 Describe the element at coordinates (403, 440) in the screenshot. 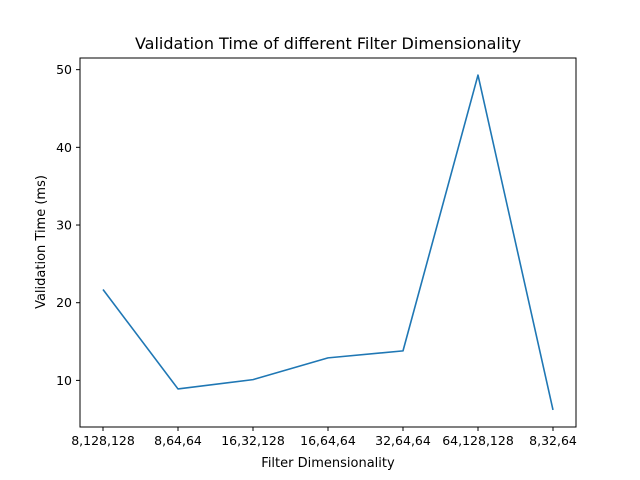

I see `x-tick-label: 32,64,64` at that location.